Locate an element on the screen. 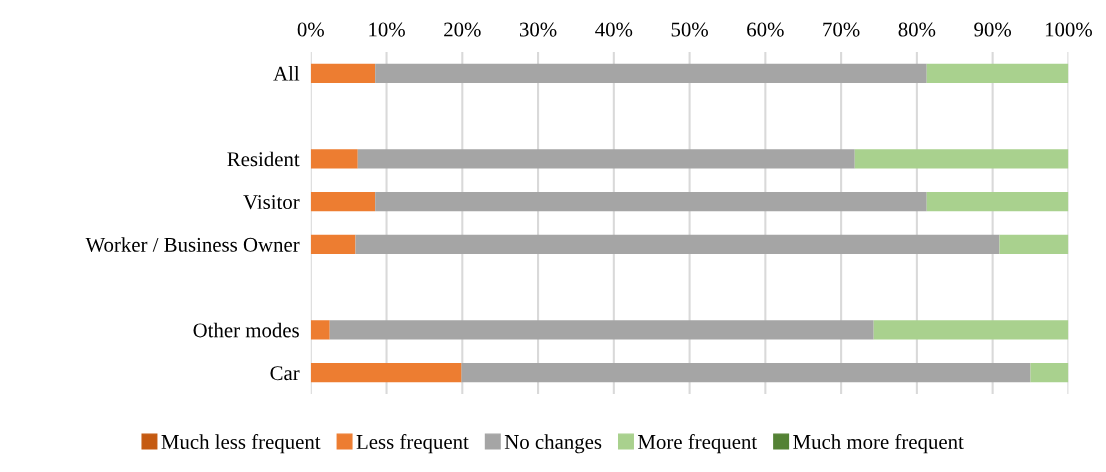 This screenshot has height=472, width=1106. x-tick-label: 70% is located at coordinates (841, 29).